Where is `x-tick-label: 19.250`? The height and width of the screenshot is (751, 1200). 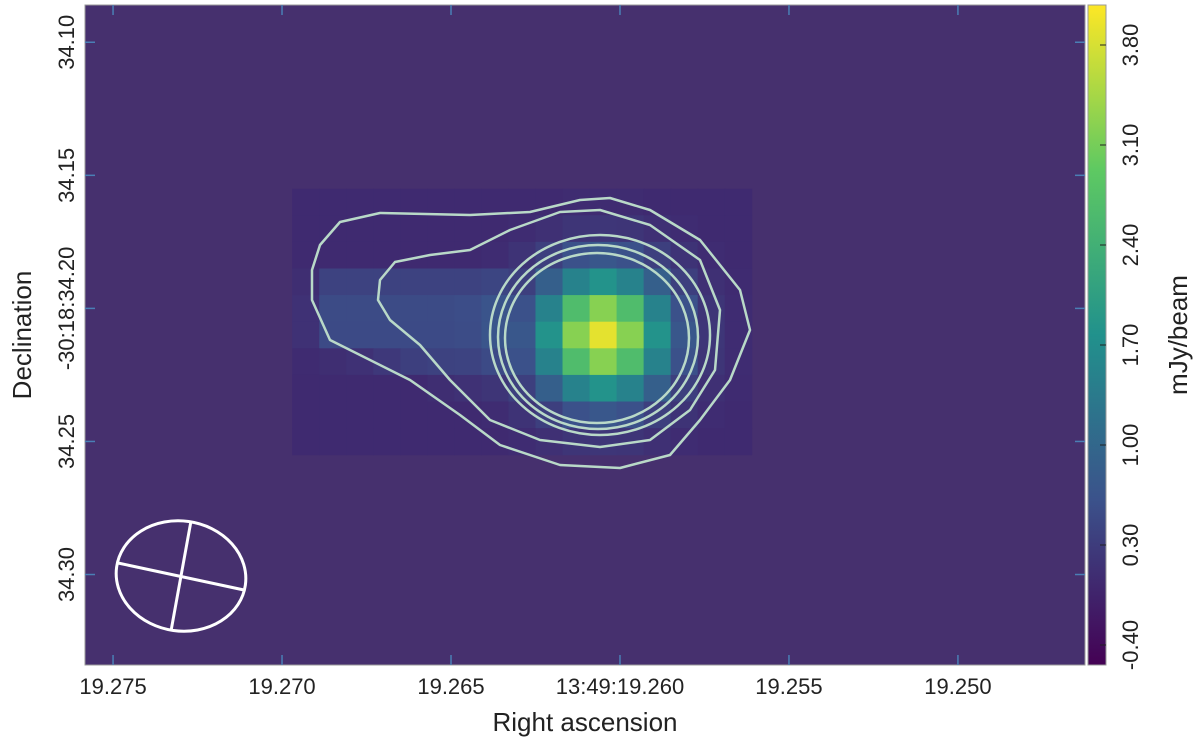
x-tick-label: 19.250 is located at coordinates (957, 686).